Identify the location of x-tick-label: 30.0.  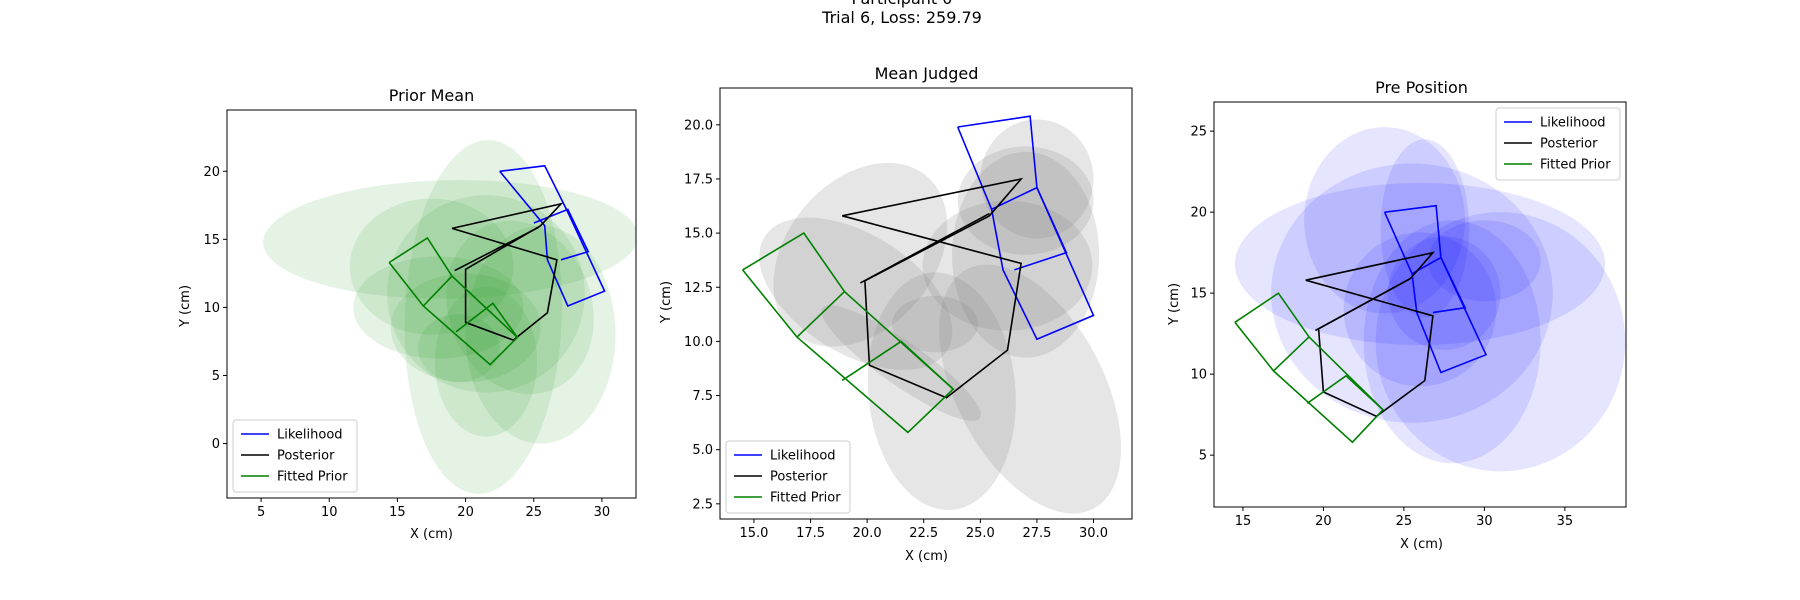
(1093, 533).